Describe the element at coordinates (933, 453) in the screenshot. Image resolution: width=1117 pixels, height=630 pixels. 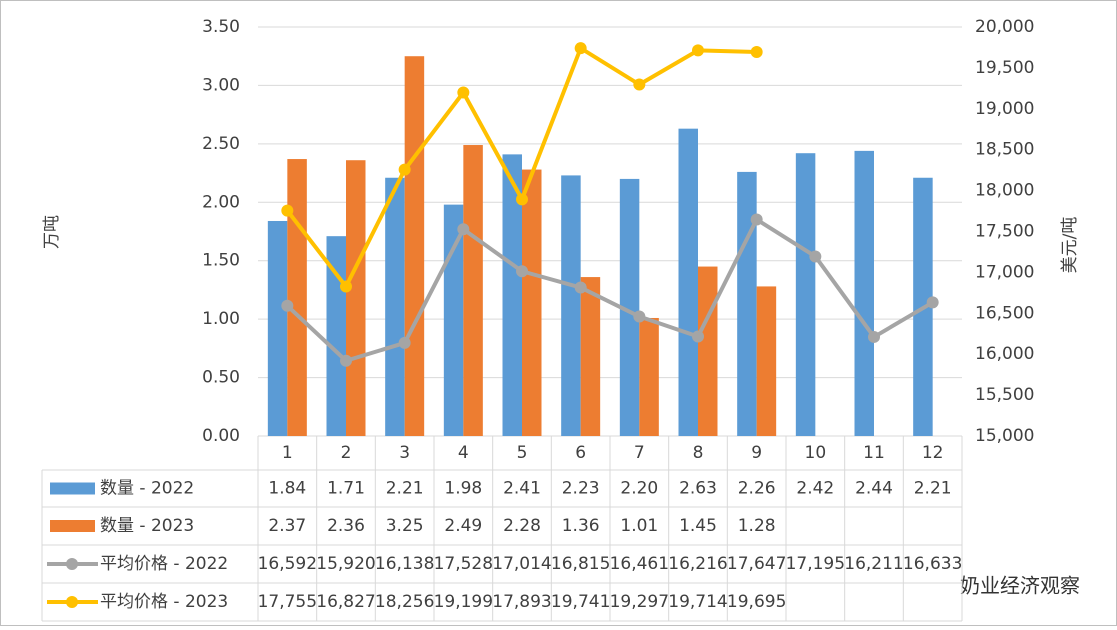
I see `x-tick-label: 12` at that location.